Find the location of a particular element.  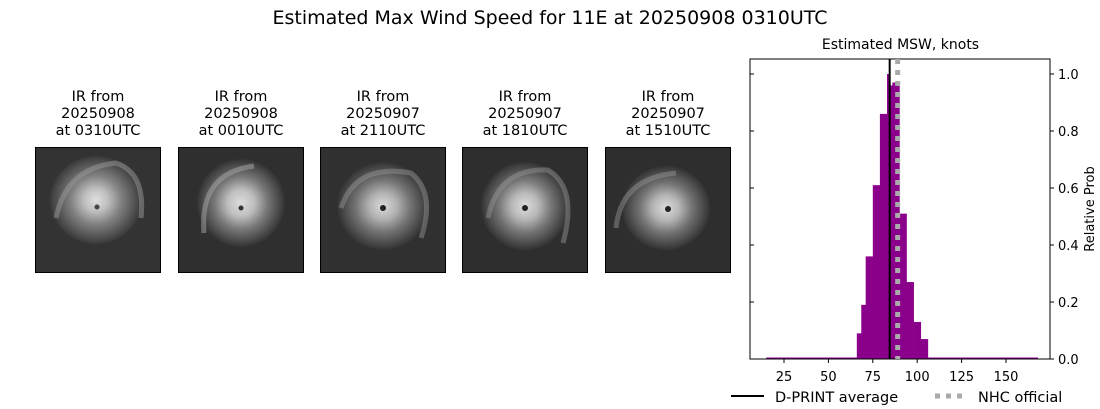

ir-panel-1: IR from 20250908 at 0310UTC is located at coordinates (98, 181).